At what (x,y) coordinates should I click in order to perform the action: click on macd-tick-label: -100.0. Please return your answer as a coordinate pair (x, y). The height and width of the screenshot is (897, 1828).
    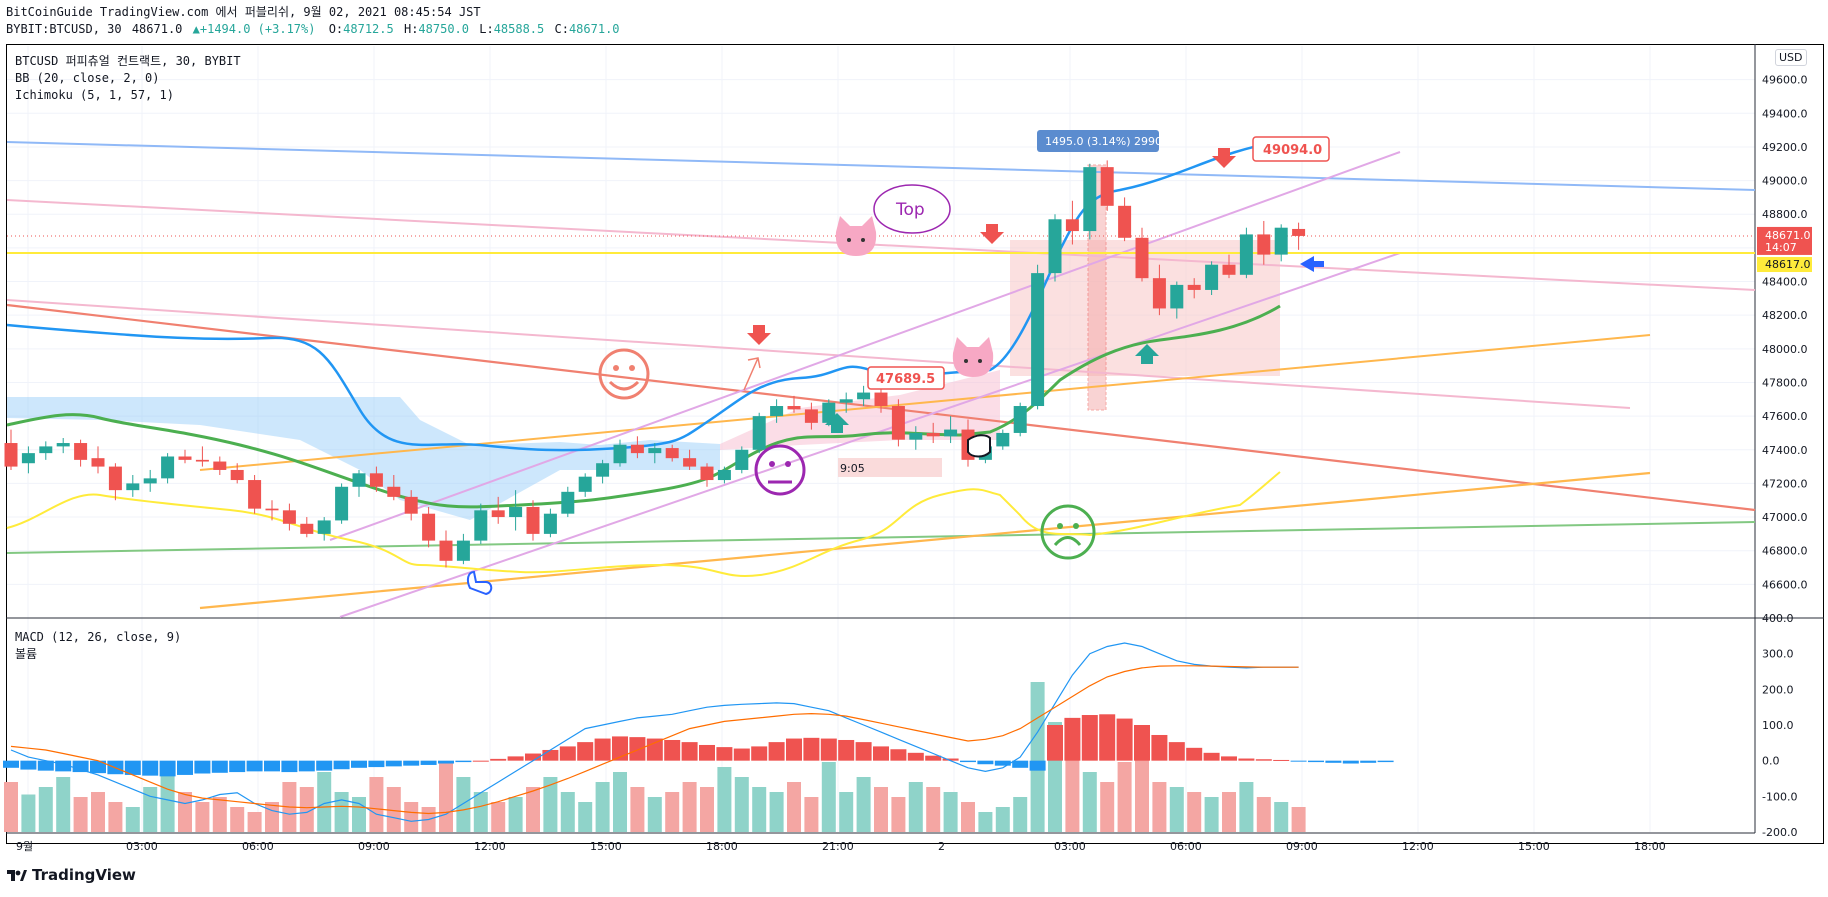
    Looking at the image, I should click on (1779, 796).